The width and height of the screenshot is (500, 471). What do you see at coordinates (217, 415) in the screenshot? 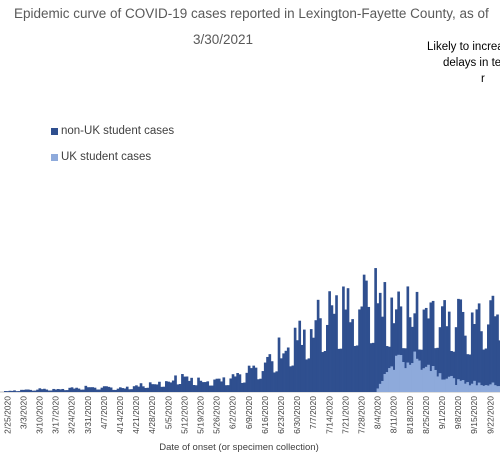
I see `x-tick-label: 5/26/2020` at bounding box center [217, 415].